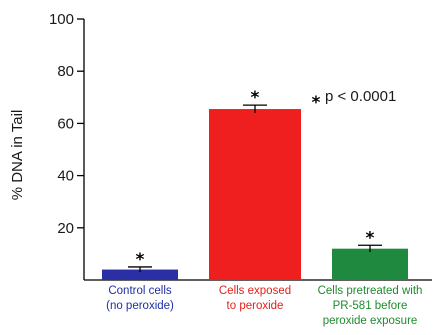 This screenshot has width=441, height=335. Describe the element at coordinates (65, 176) in the screenshot. I see `y-tick-label: 40` at that location.